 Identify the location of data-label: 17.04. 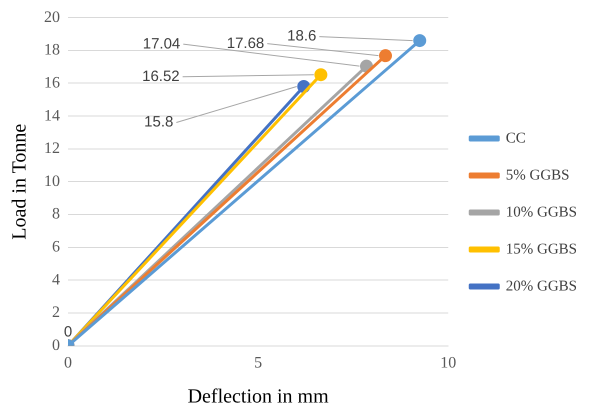
(161, 43).